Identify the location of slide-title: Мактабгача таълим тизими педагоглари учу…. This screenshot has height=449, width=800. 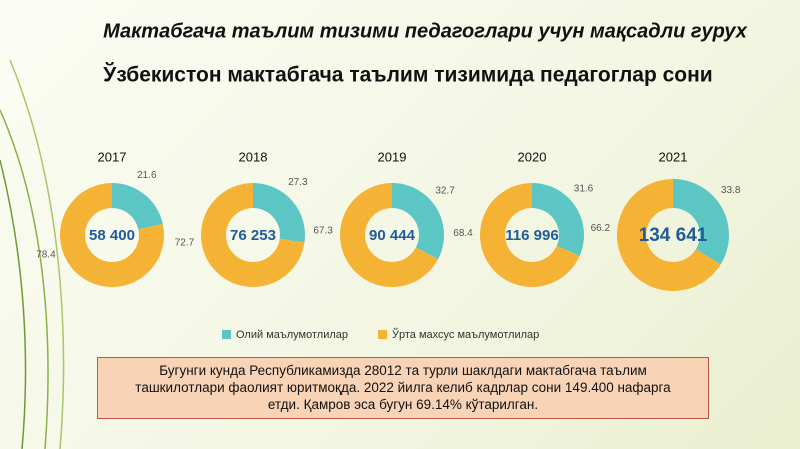
(425, 31).